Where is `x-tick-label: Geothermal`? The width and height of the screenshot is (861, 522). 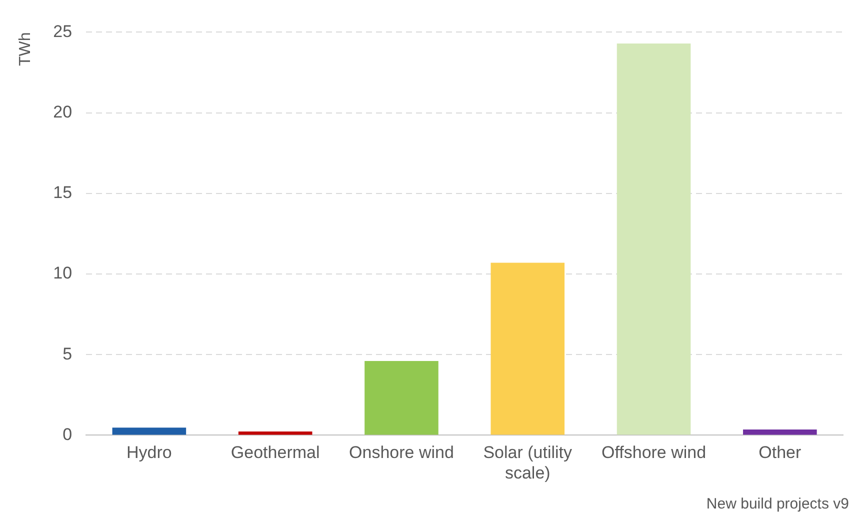 x-tick-label: Geothermal is located at coordinates (275, 452).